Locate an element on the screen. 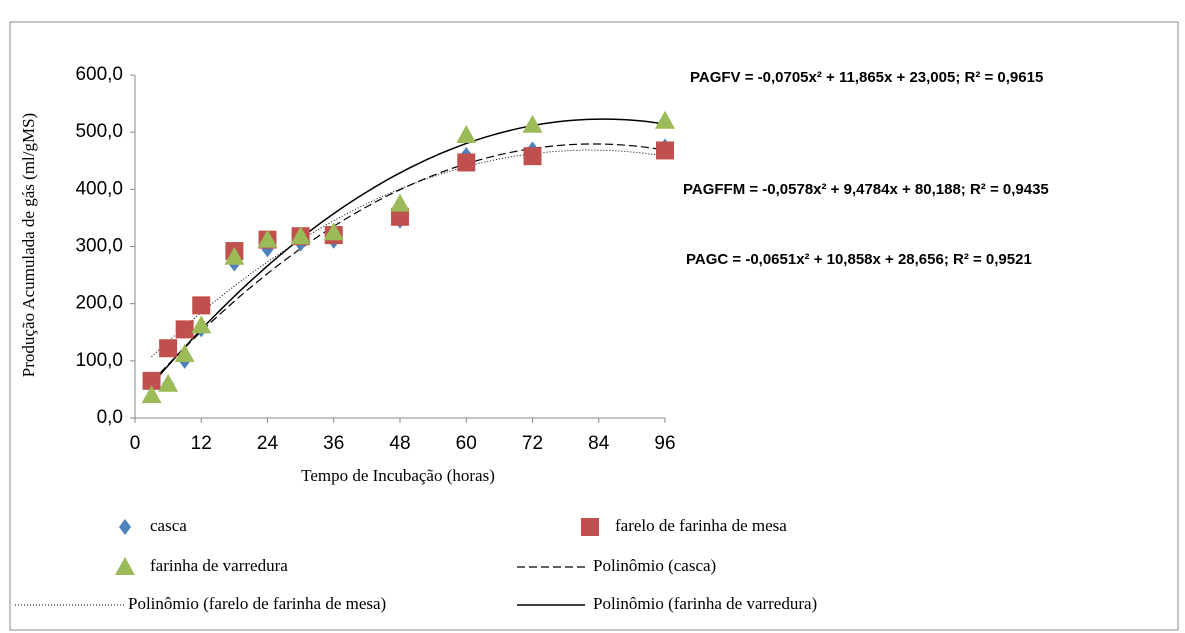 This screenshot has height=633, width=1185. trendline is located at coordinates (408, 253).